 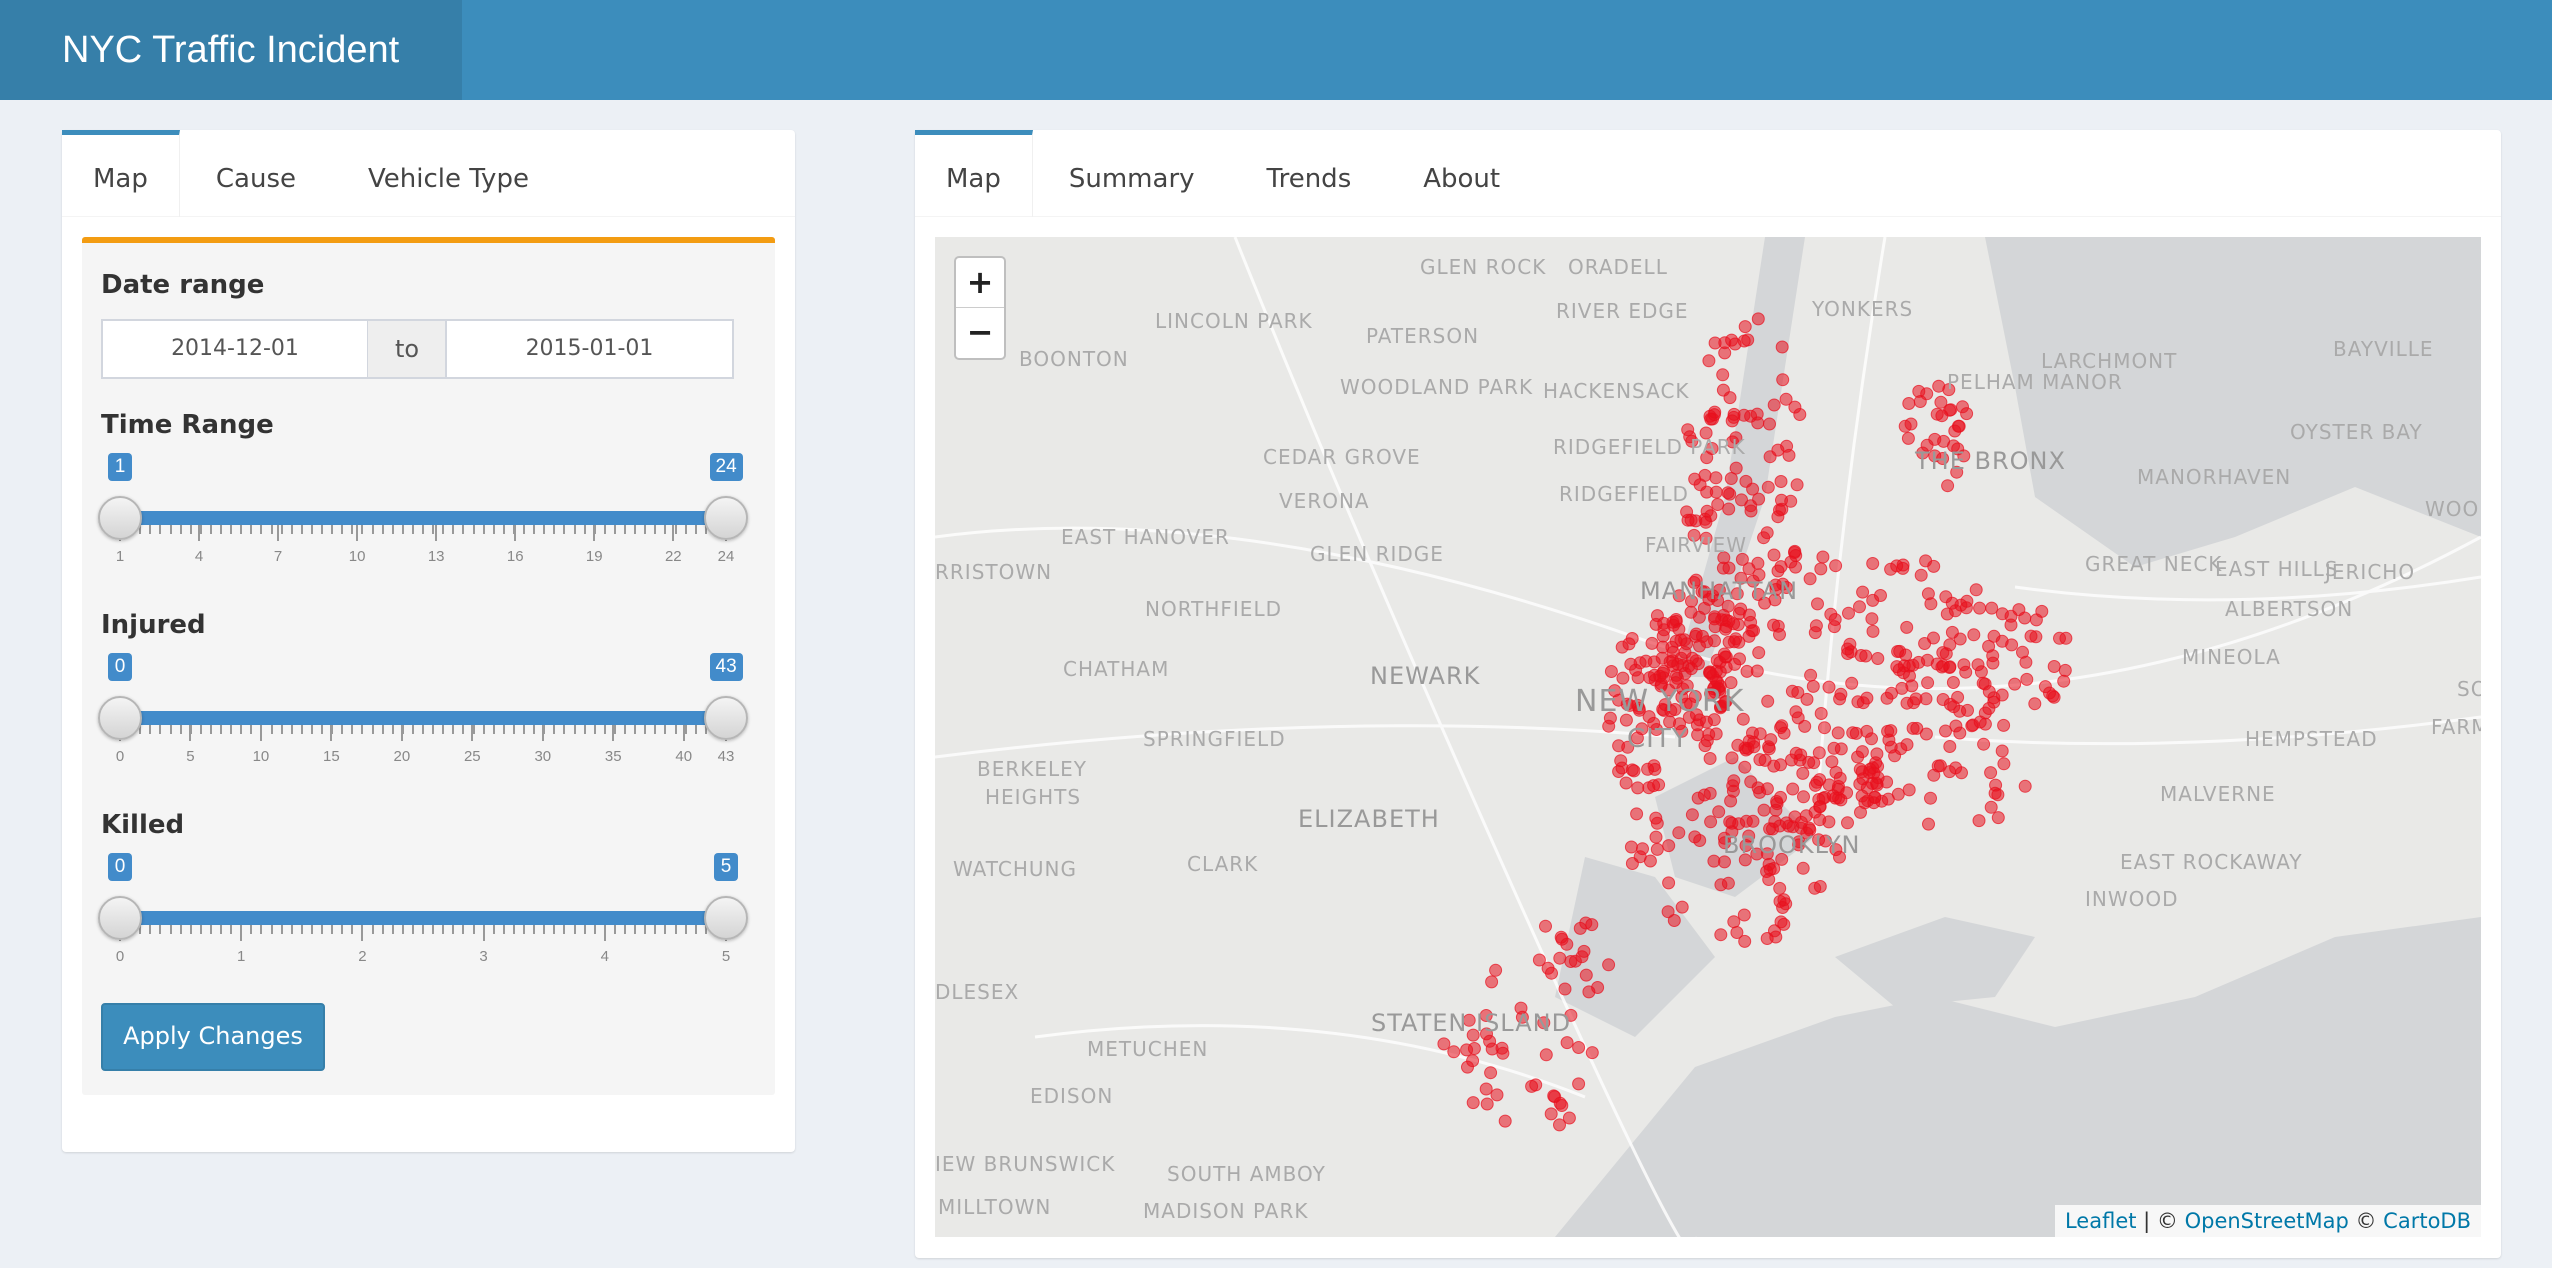 What do you see at coordinates (235, 349) in the screenshot?
I see `date-start-input: 2014-12-01` at bounding box center [235, 349].